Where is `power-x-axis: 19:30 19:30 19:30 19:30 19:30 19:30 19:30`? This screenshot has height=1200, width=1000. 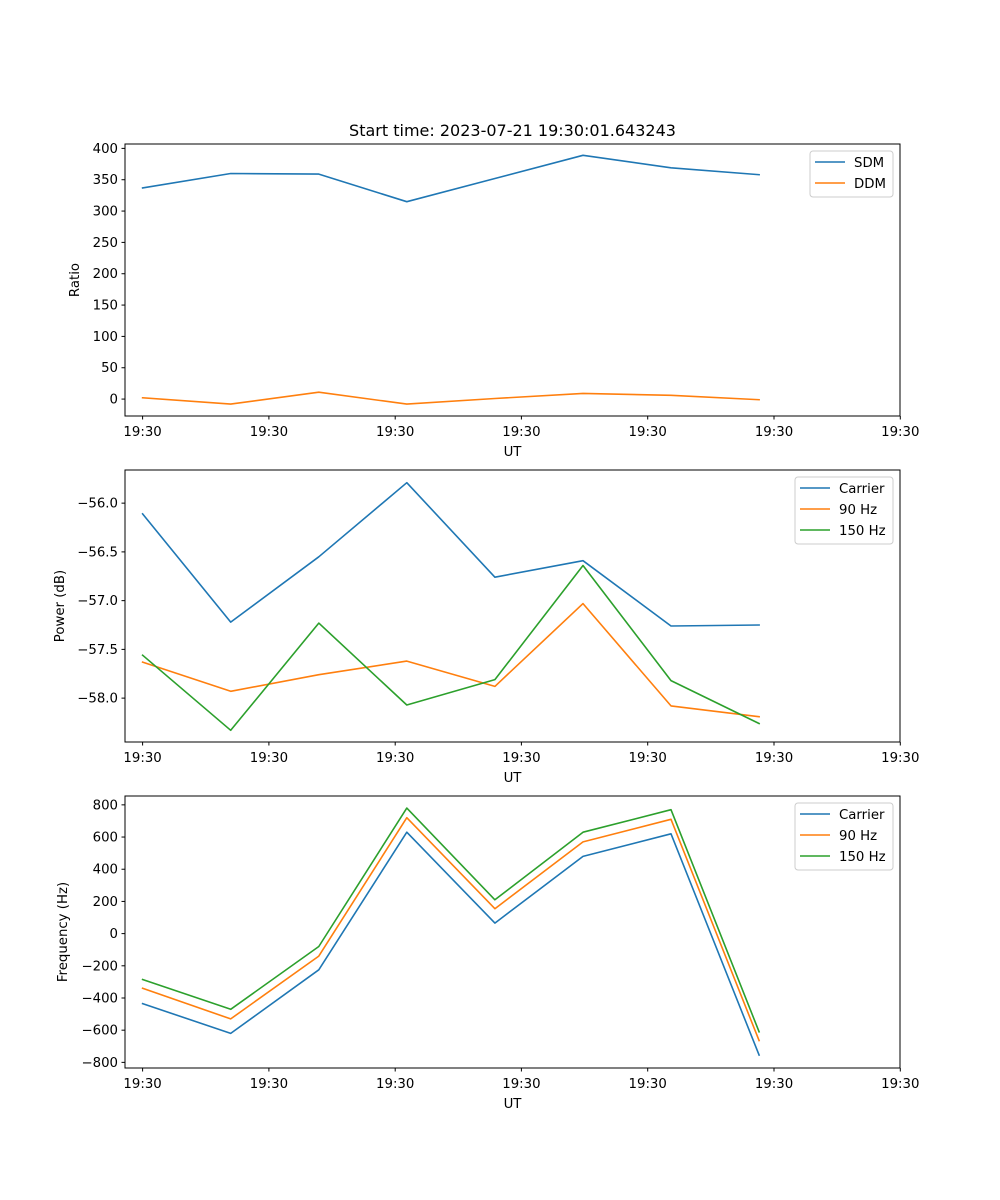
power-x-axis: 19:30 19:30 19:30 19:30 19:30 19:30 19:30 is located at coordinates (521, 754).